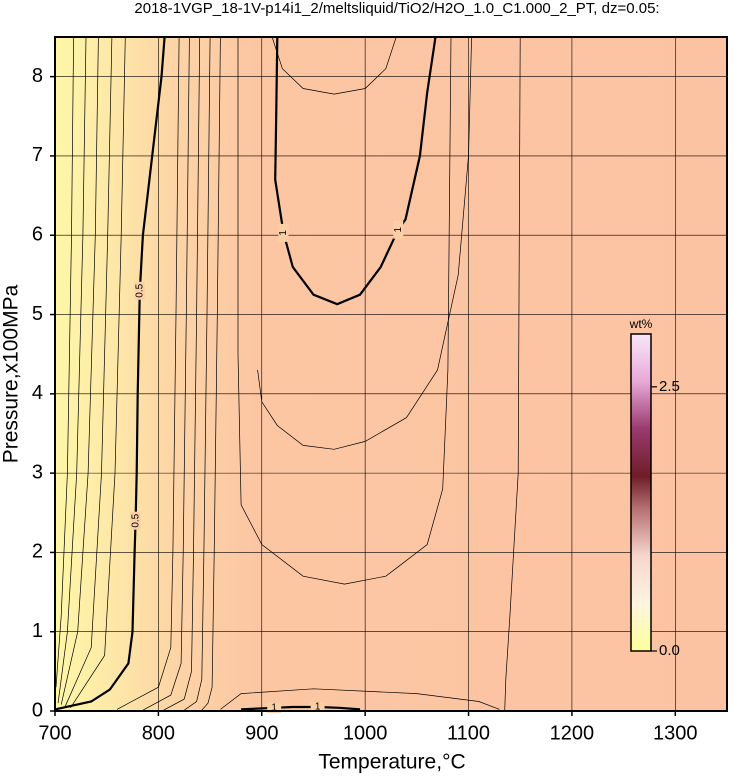  What do you see at coordinates (669, 650) in the screenshot?
I see `colorbar-tick-label: 0.0` at bounding box center [669, 650].